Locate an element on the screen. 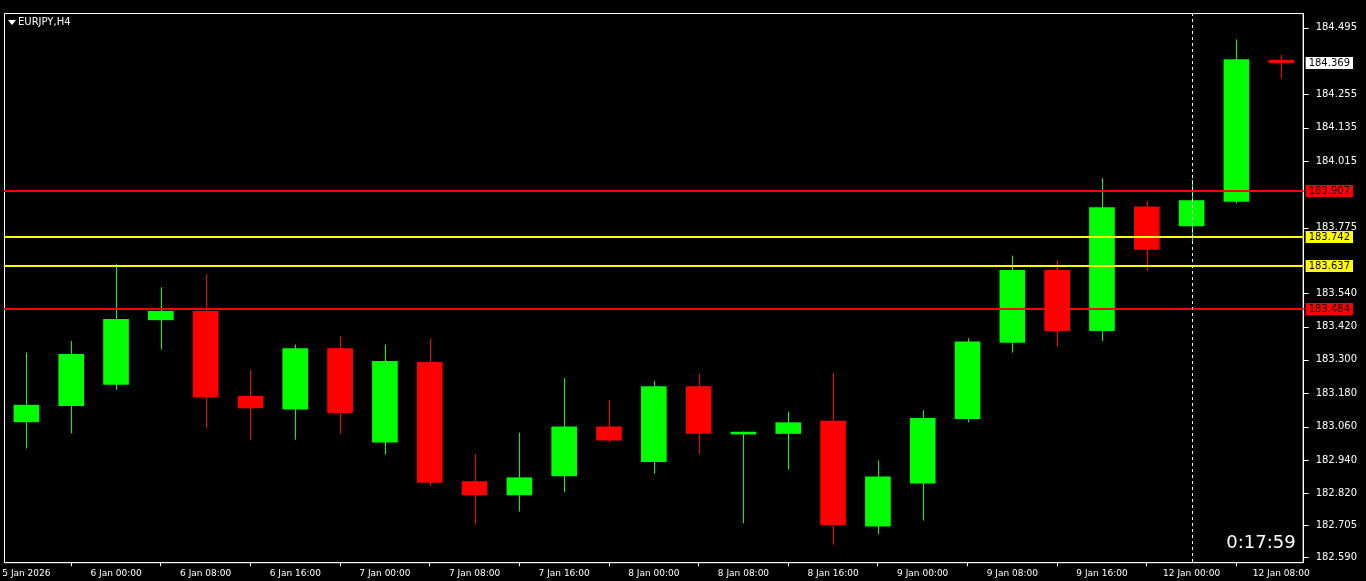 The height and width of the screenshot is (581, 1366). text: 184.369 is located at coordinates (1329, 62).